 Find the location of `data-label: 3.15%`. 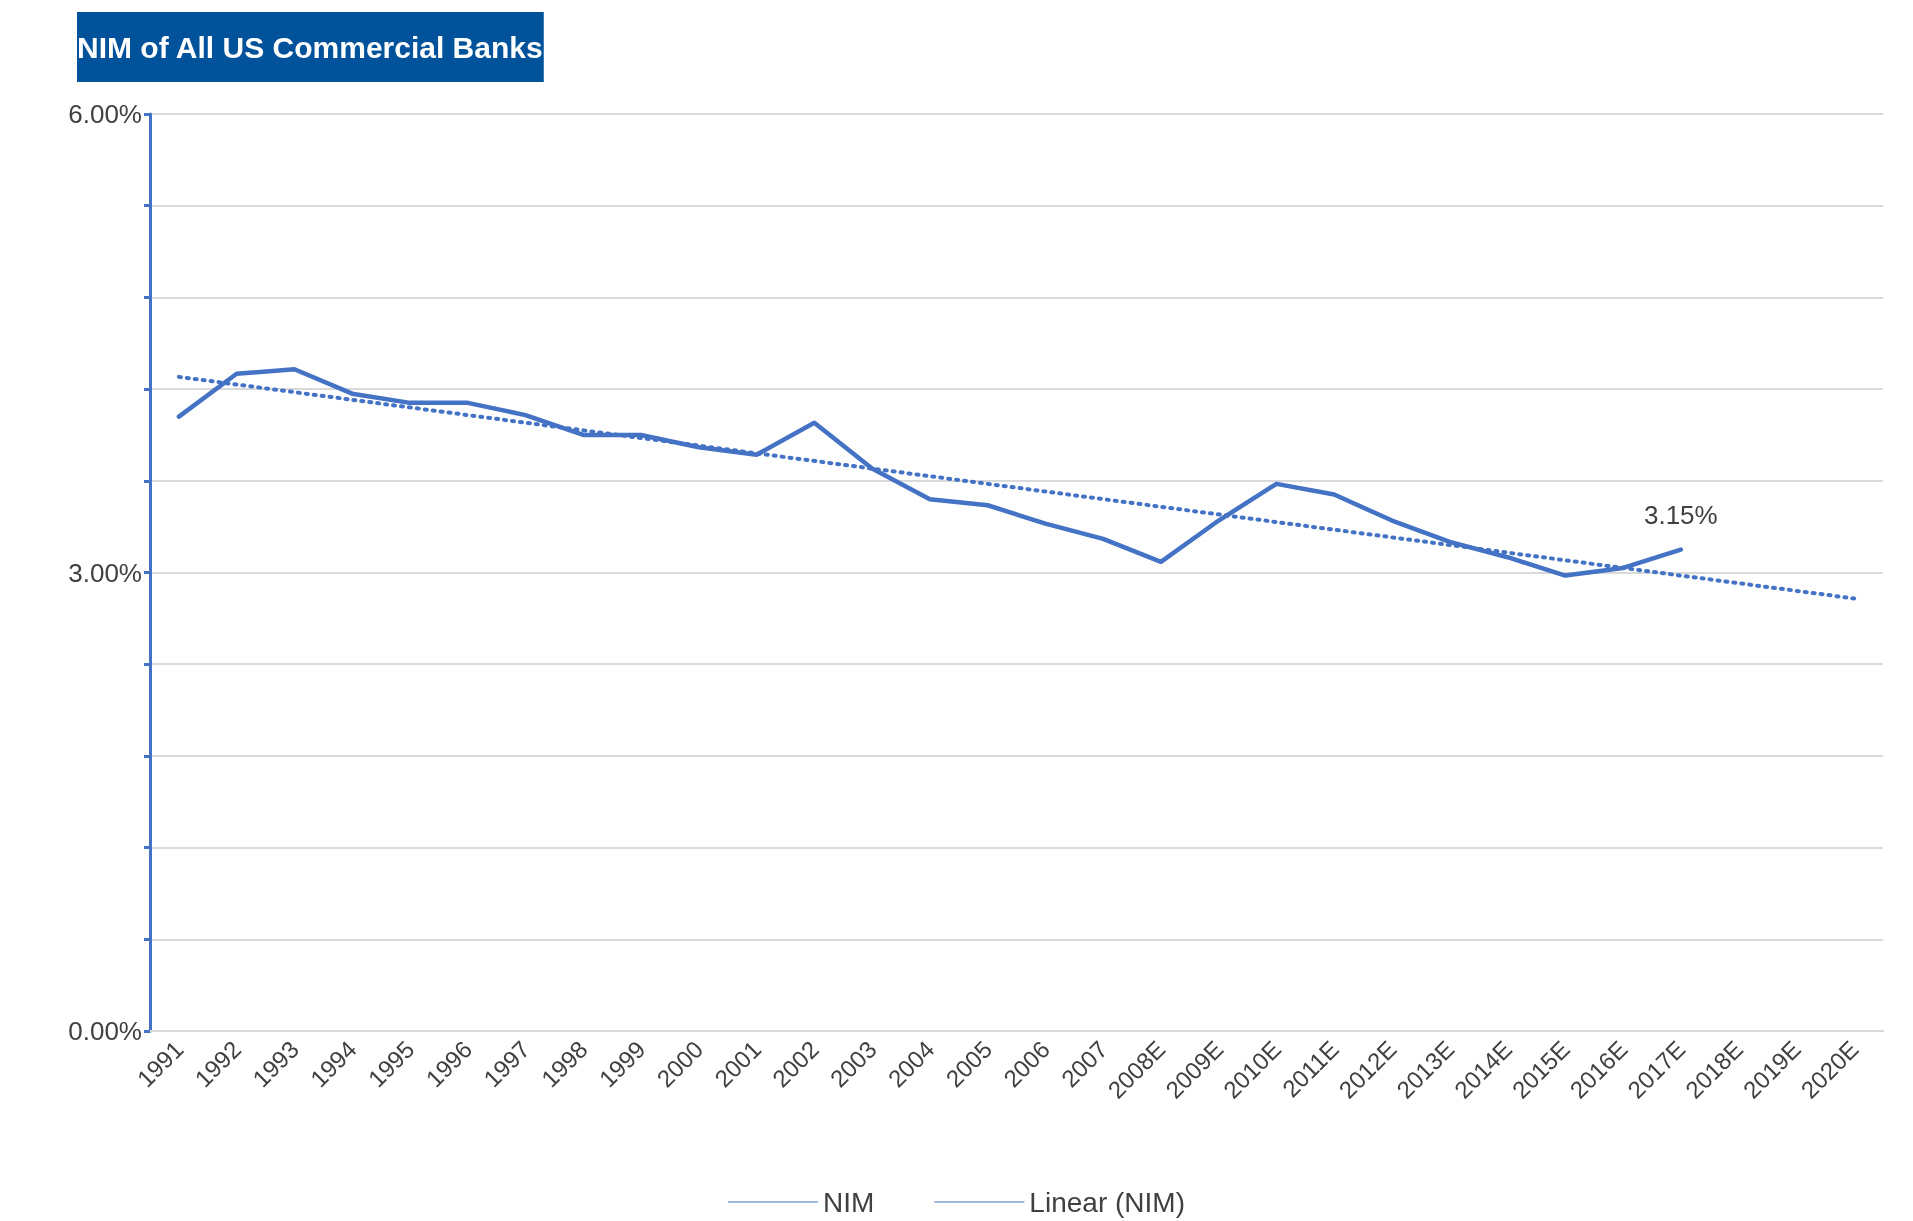

data-label: 3.15% is located at coordinates (1680, 514).